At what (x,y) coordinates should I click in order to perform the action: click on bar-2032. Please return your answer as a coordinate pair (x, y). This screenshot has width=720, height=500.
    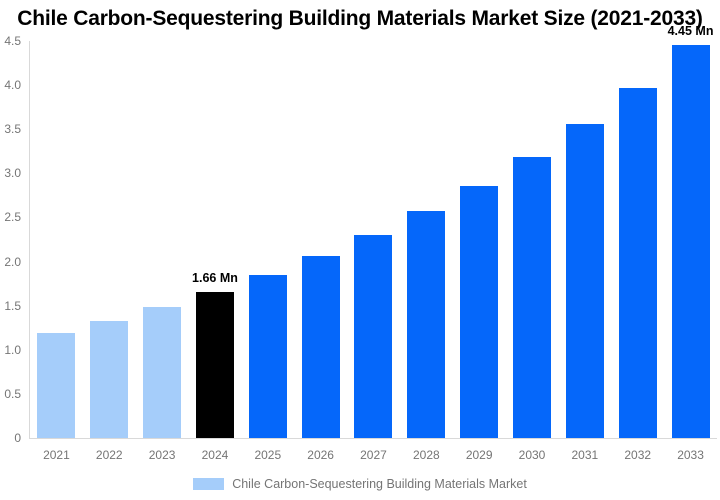
    Looking at the image, I should click on (637, 262).